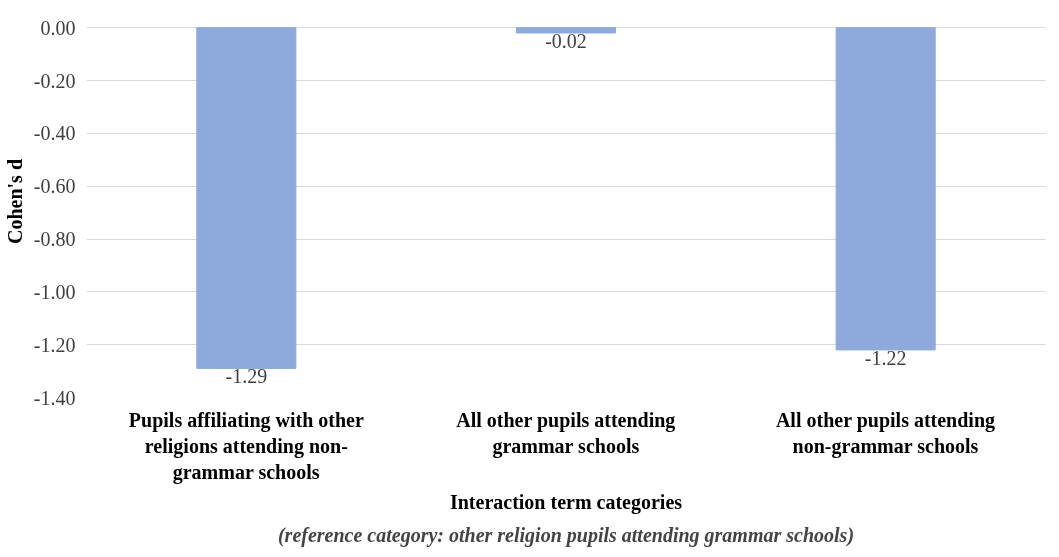  I want to click on y-tick-label: -0.60, so click(54, 186).